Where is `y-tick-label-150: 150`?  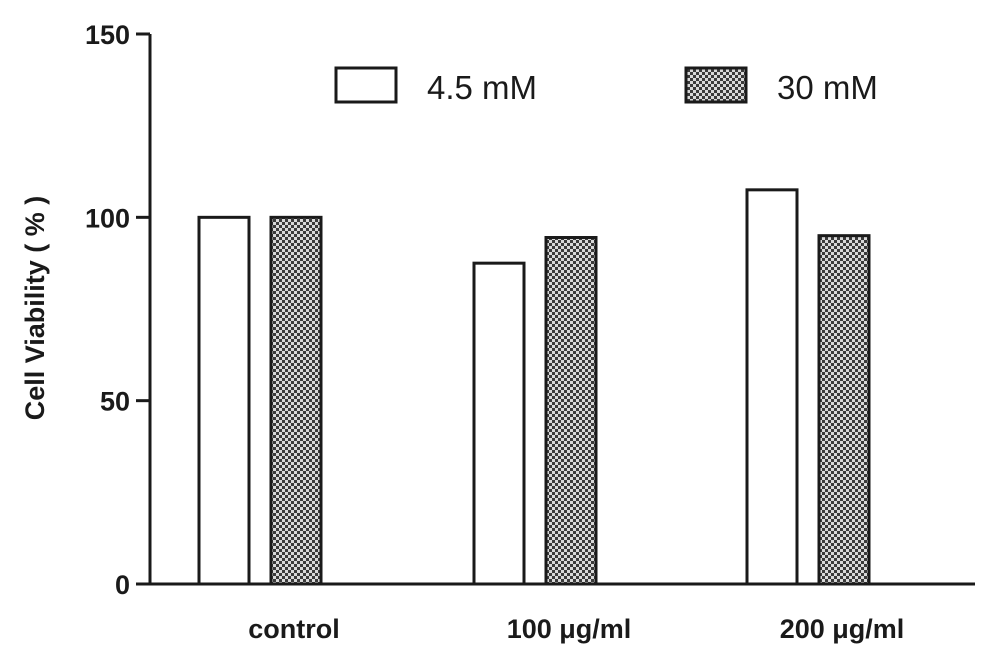 y-tick-label-150: 150 is located at coordinates (107, 35).